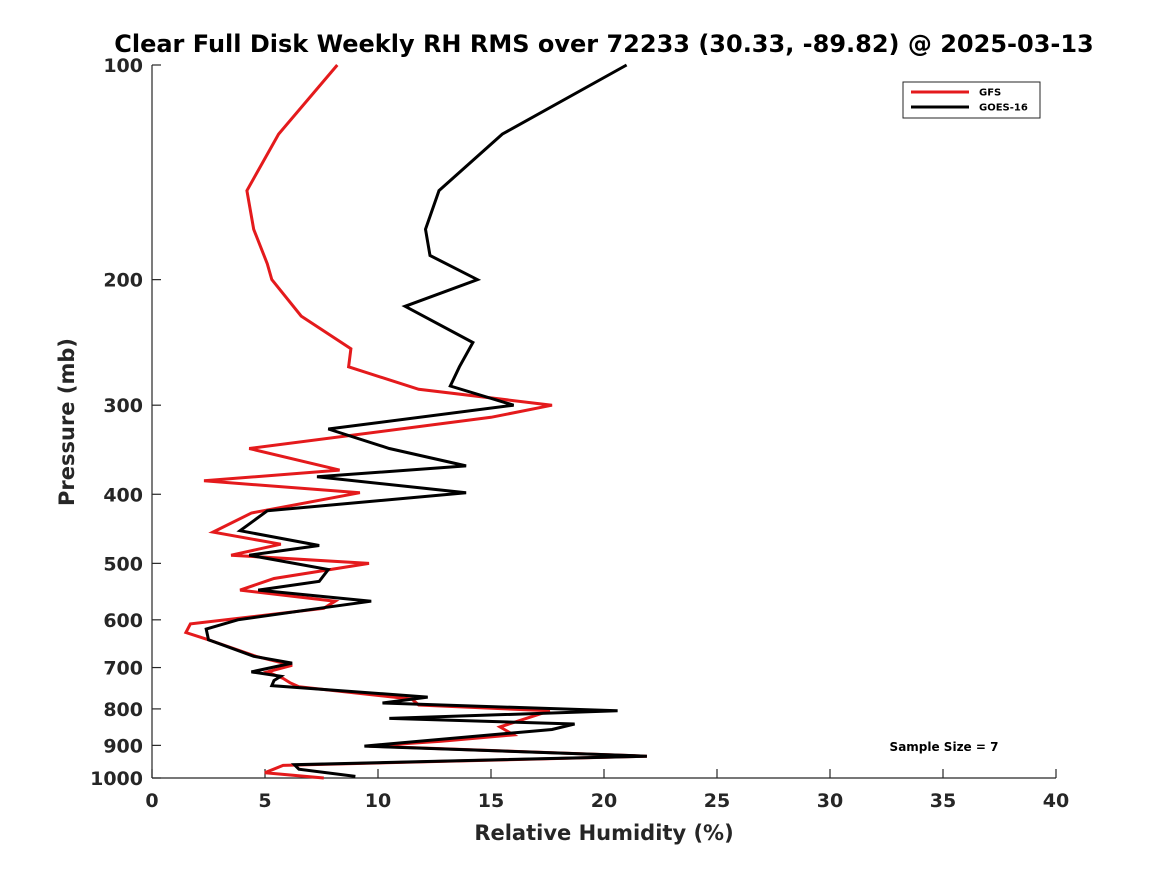  Describe the element at coordinates (123, 564) in the screenshot. I see `y-tick-label: 500` at that location.